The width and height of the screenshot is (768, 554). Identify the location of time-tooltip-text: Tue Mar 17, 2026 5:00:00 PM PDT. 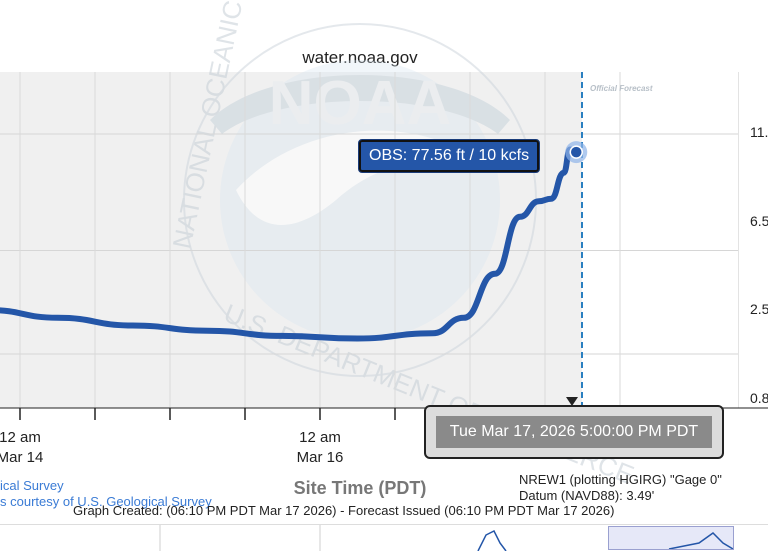
(574, 432).